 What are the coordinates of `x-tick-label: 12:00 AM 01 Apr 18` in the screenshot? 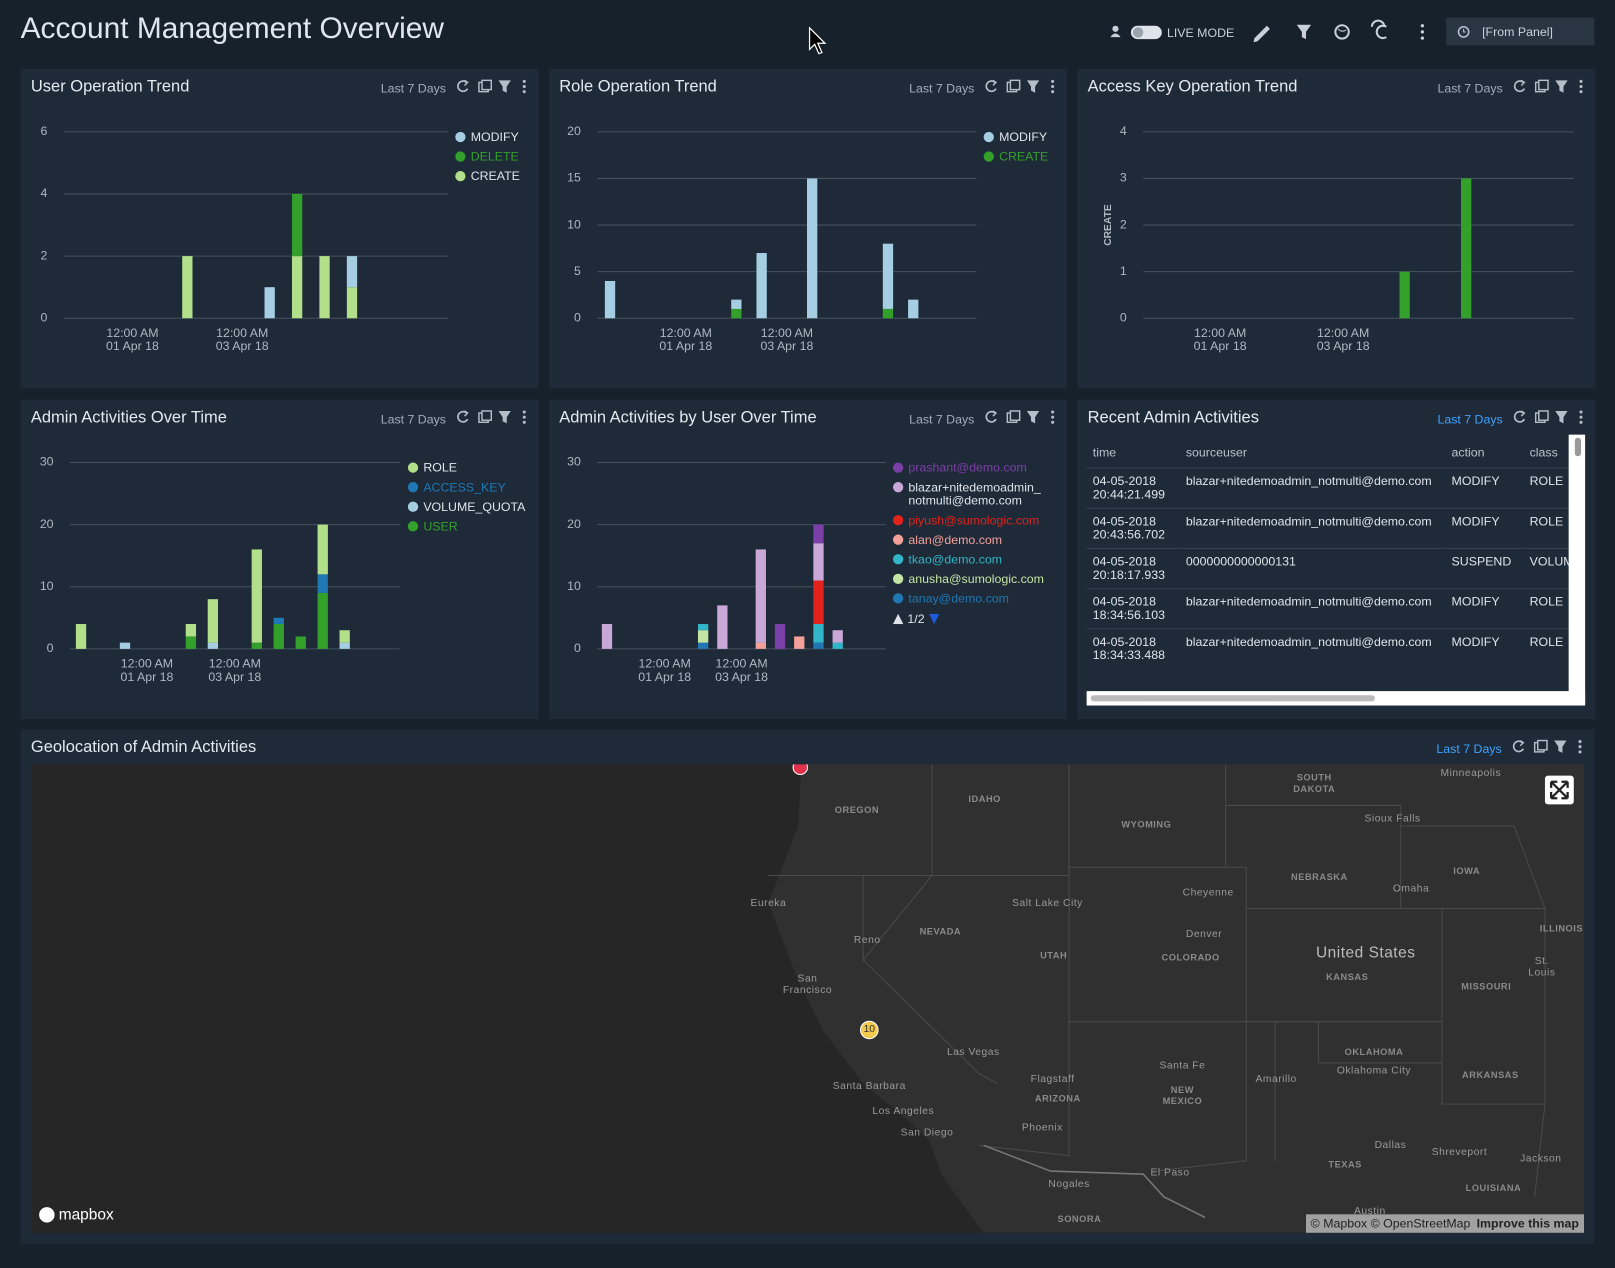 It's located at (665, 670).